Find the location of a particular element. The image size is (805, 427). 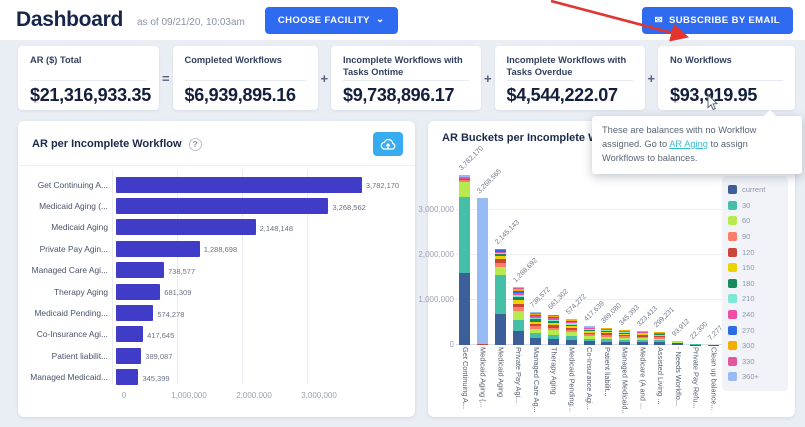

choose-facility-button: CHOOSE FACILITY ⌄ is located at coordinates (331, 20).